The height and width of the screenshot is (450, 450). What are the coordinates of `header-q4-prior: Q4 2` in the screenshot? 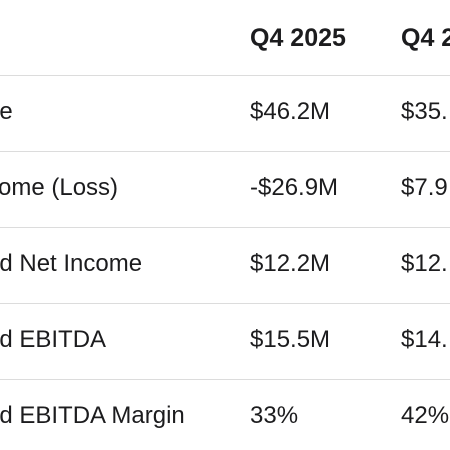 It's located at (425, 38).